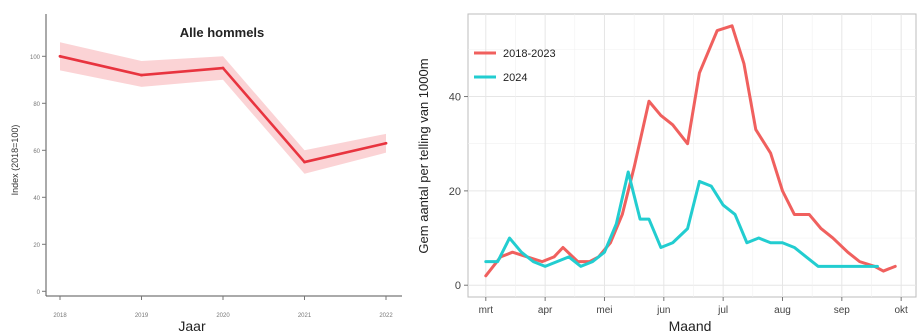 The height and width of the screenshot is (334, 918). Describe the element at coordinates (222, 32) in the screenshot. I see `left-chart-title: Alle hommels` at that location.